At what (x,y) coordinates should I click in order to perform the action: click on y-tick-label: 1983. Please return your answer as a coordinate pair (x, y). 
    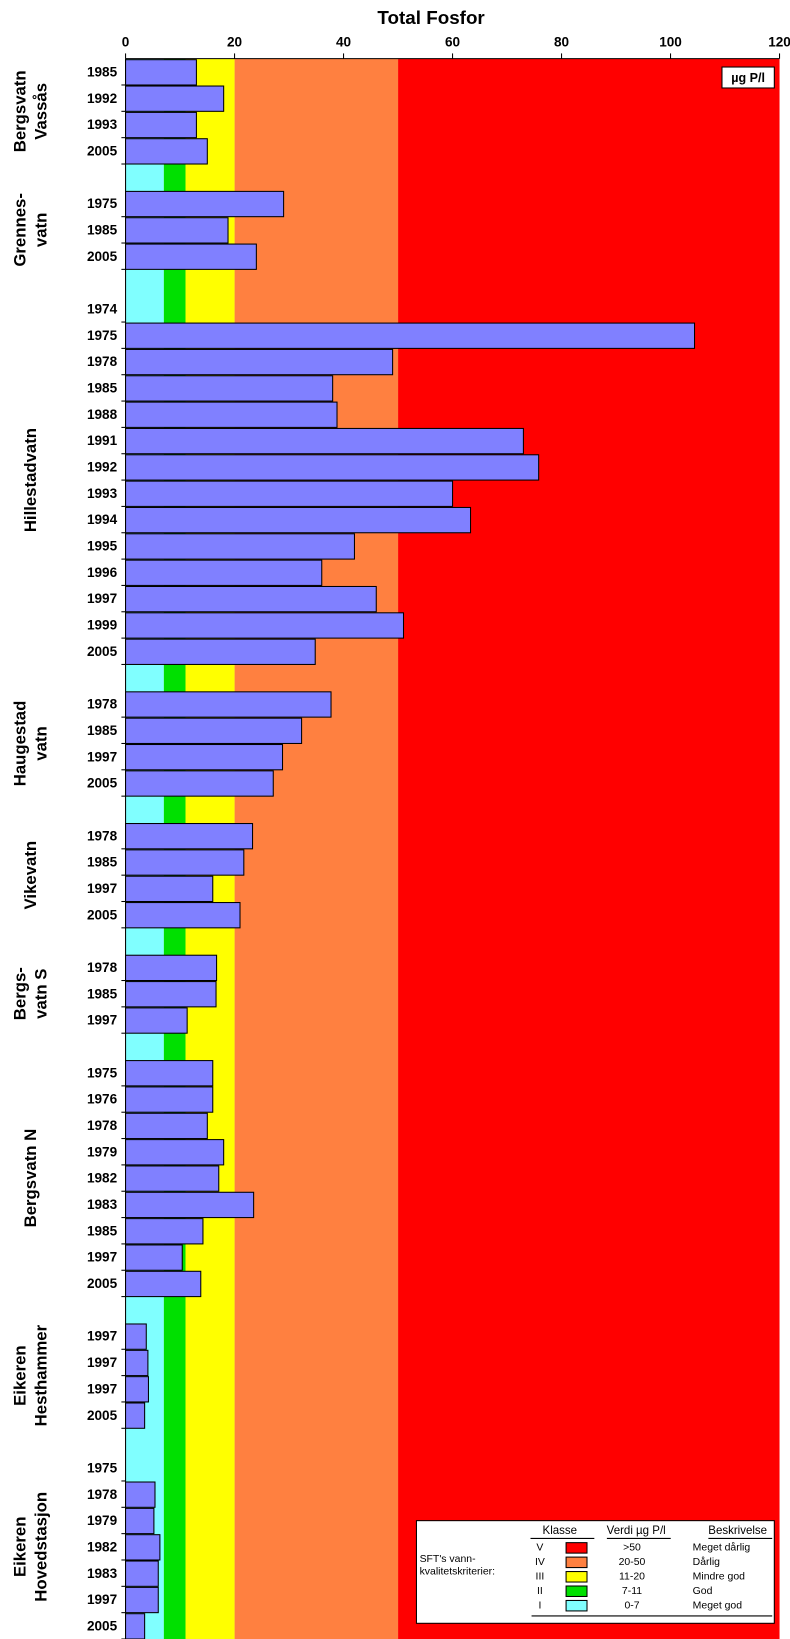
    Looking at the image, I should click on (102, 1573).